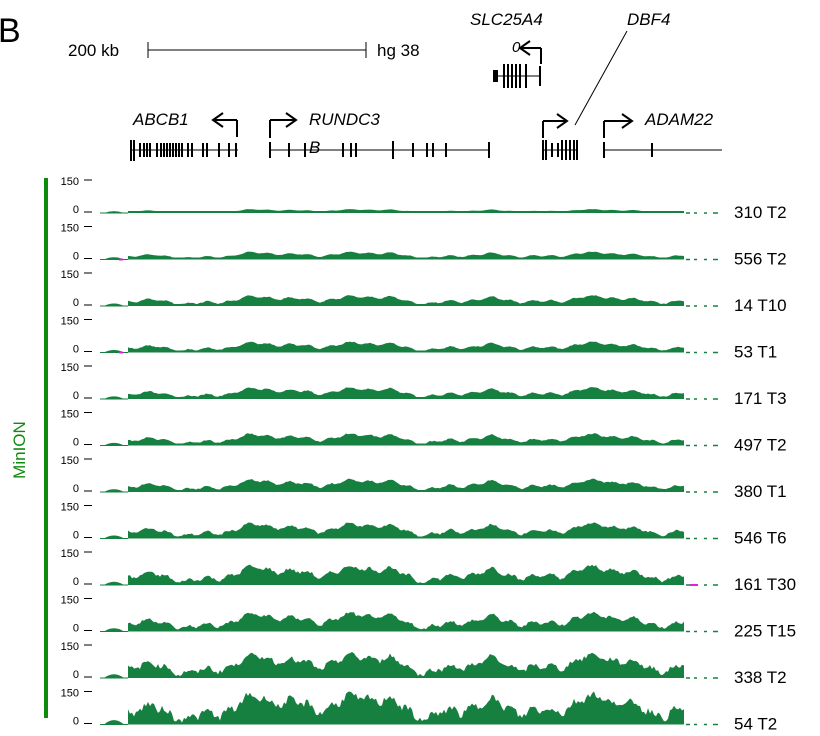 This screenshot has width=820, height=736. I want to click on strand-arrow-abcb1, so click(224, 124).